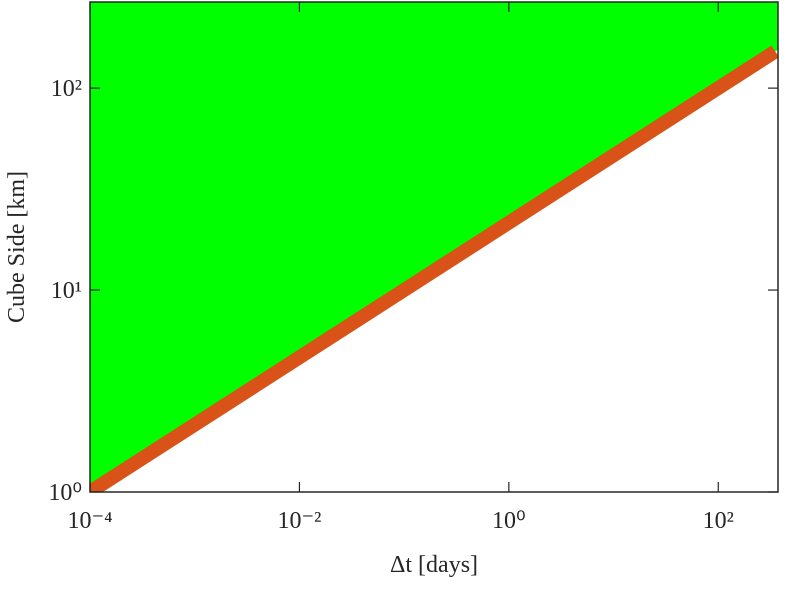 The height and width of the screenshot is (591, 789). What do you see at coordinates (65, 493) in the screenshot?
I see `y-tick-label: 10⁰` at bounding box center [65, 493].